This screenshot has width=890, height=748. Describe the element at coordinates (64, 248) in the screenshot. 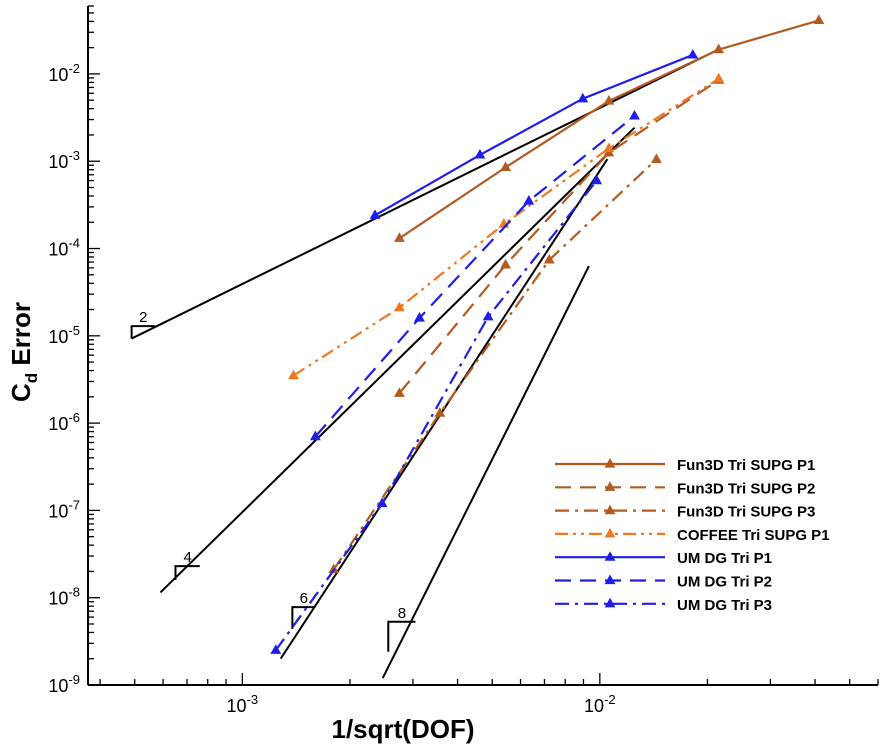

I see `y-tick-label: 10⁻⁴` at that location.